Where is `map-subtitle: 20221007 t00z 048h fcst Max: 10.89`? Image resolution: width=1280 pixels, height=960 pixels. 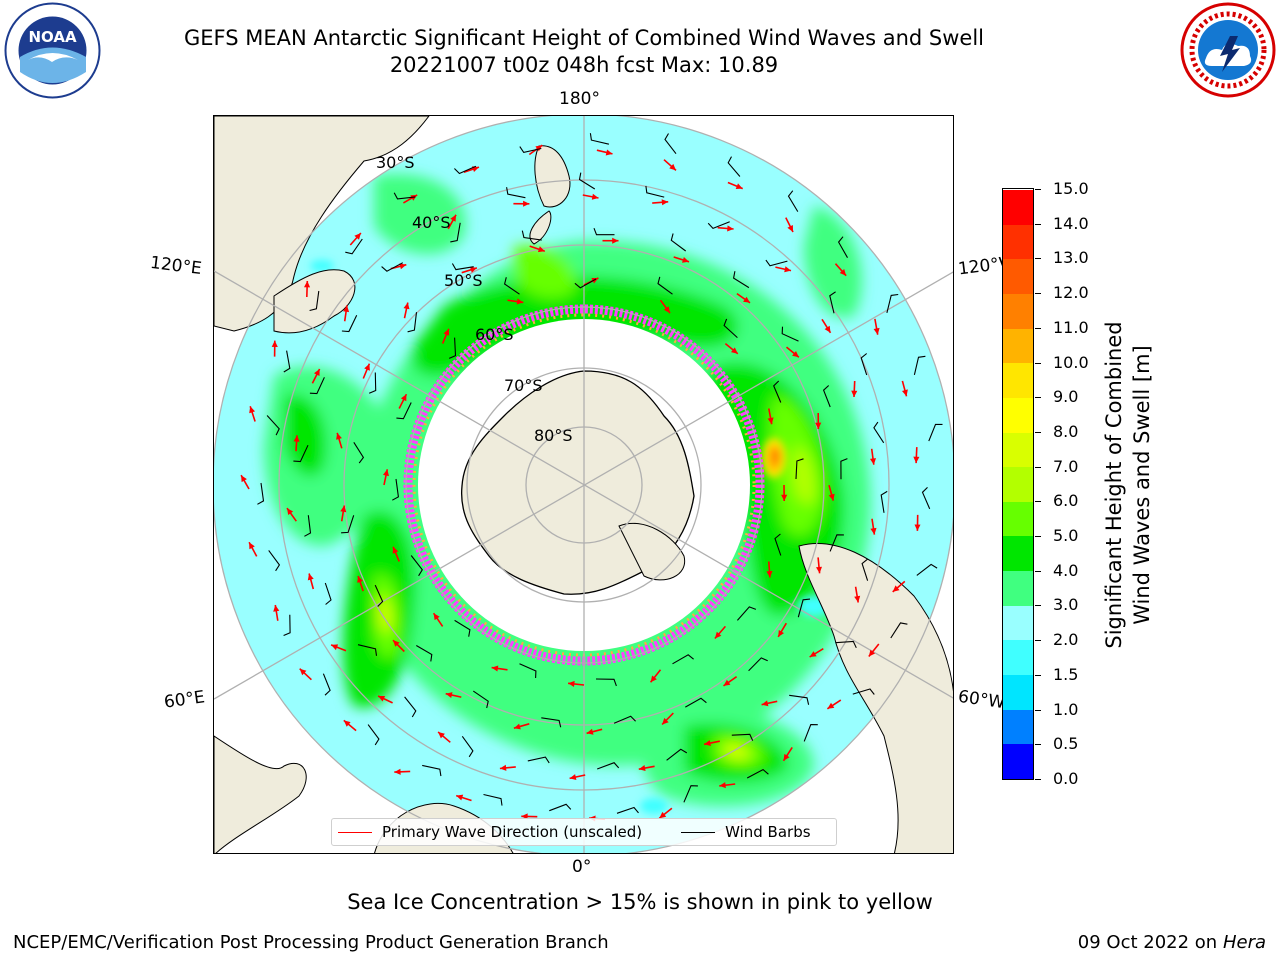 map-subtitle: 20221007 t00z 048h fcst Max: 10.89 is located at coordinates (584, 65).